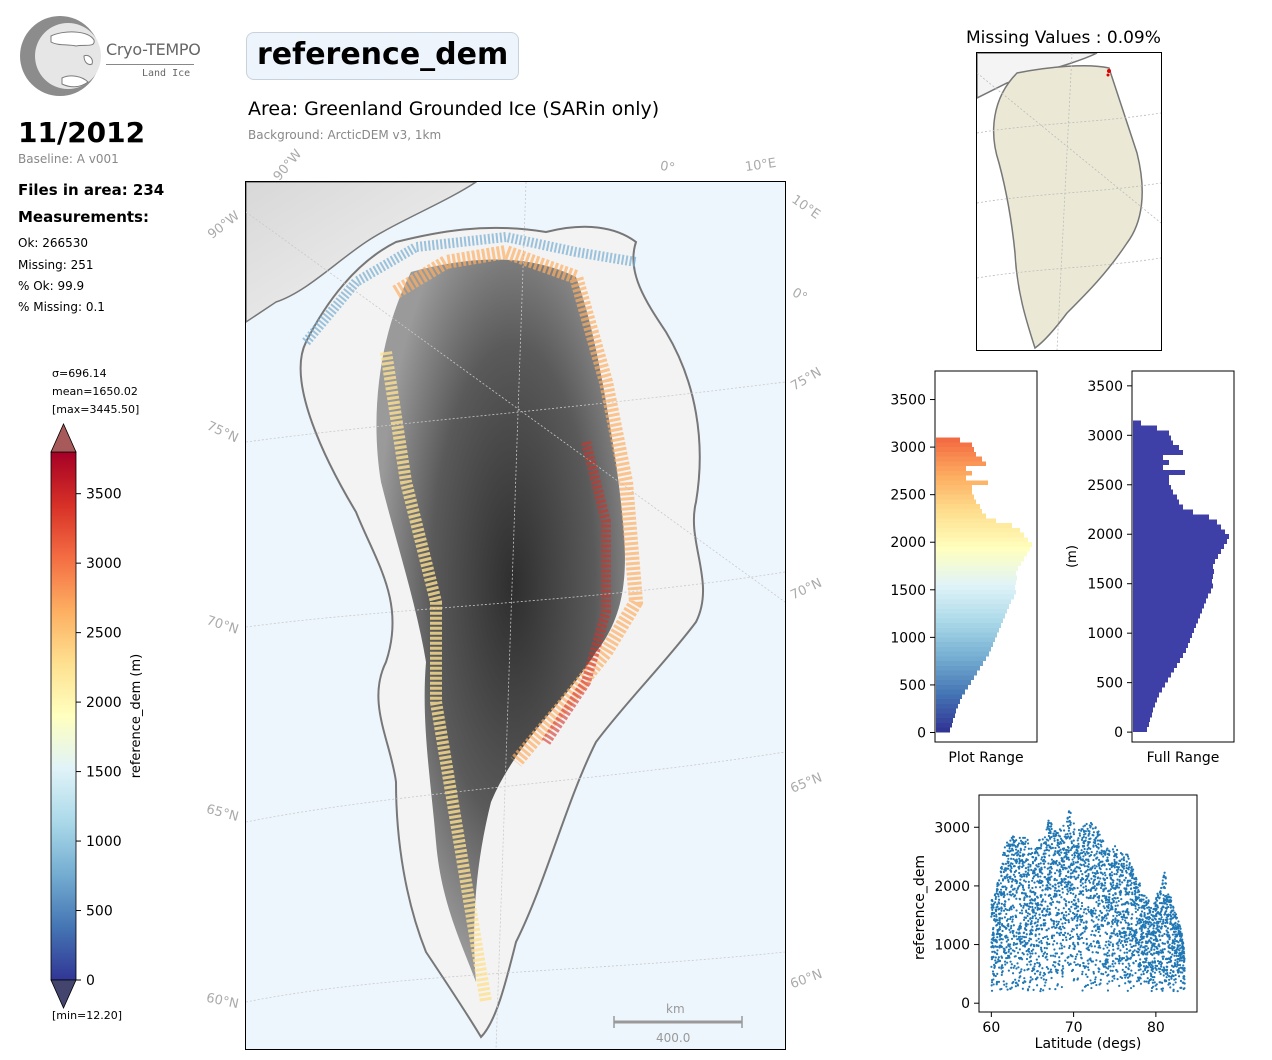 The width and height of the screenshot is (1272, 1060). Describe the element at coordinates (1088, 1044) in the screenshot. I see `scatter-xlabel: Latitude (degs)` at that location.